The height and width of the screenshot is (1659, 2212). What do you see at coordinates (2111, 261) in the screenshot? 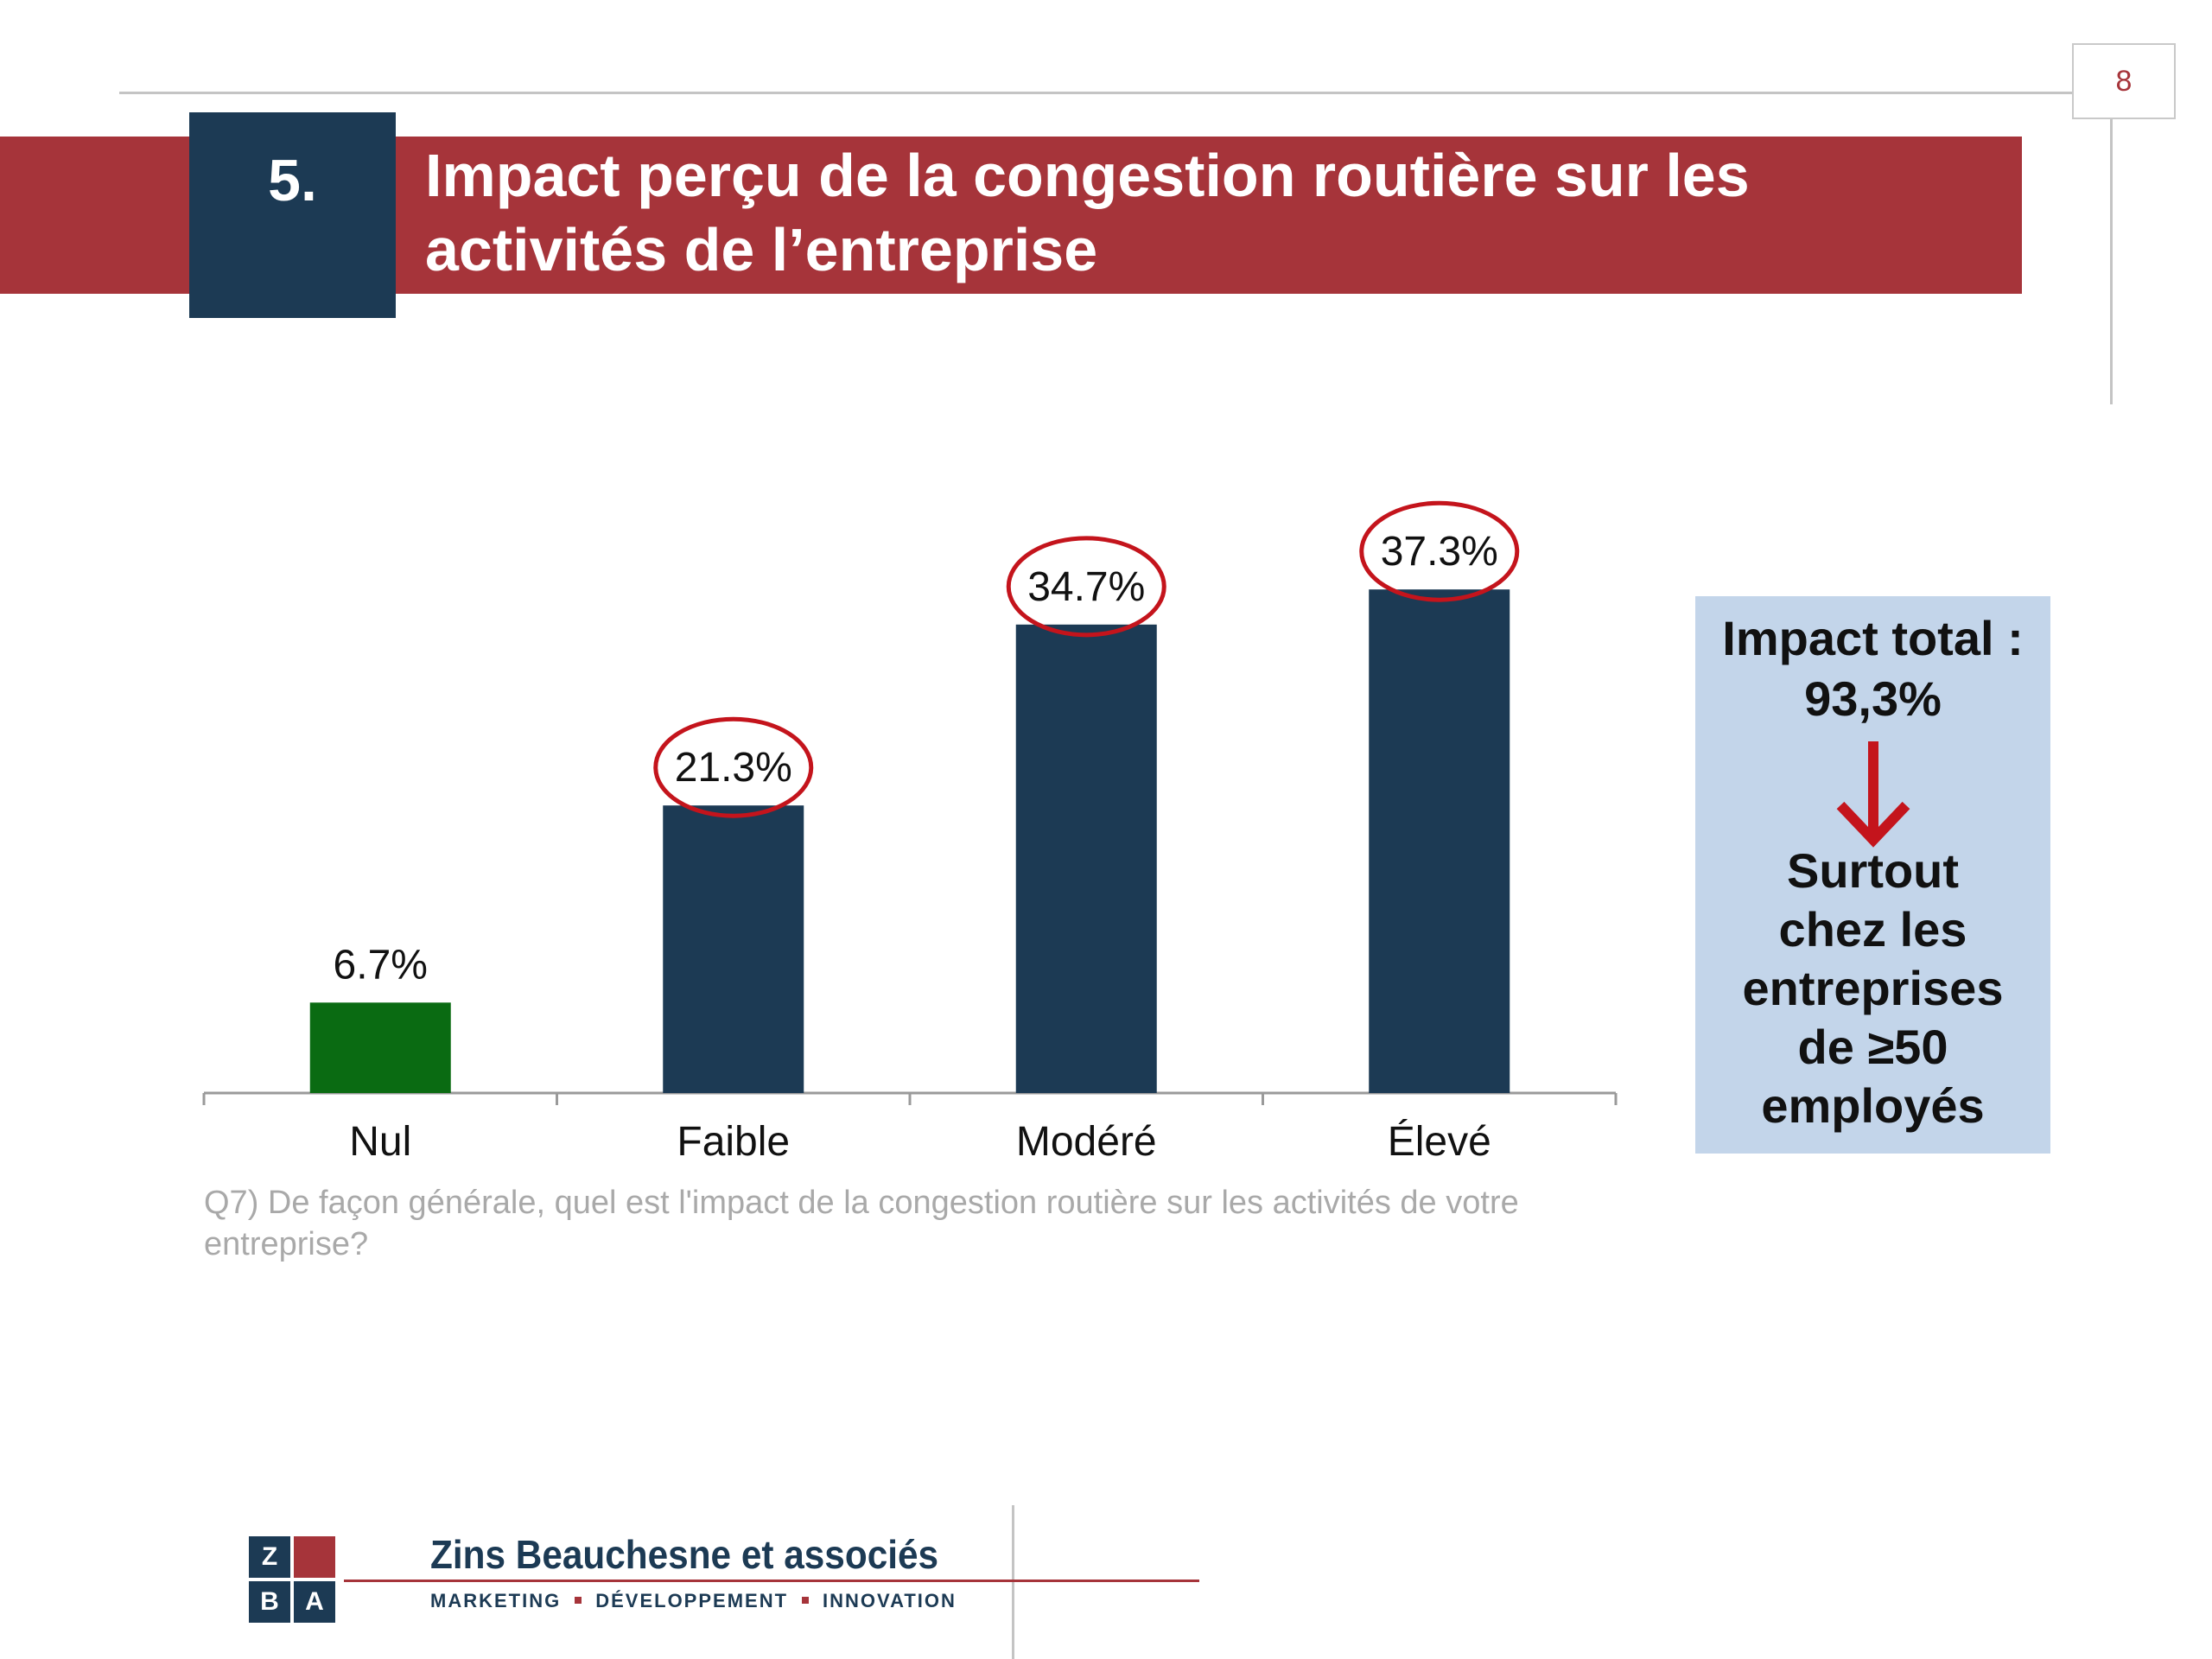
I see `page-divider-line` at bounding box center [2111, 261].